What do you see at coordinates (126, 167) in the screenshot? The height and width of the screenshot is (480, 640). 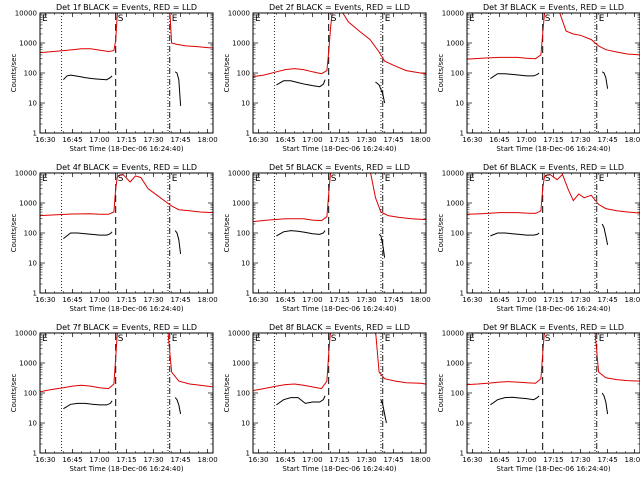 I see `panel-title: Det 4f BLACK = Events, RED = LLD` at bounding box center [126, 167].